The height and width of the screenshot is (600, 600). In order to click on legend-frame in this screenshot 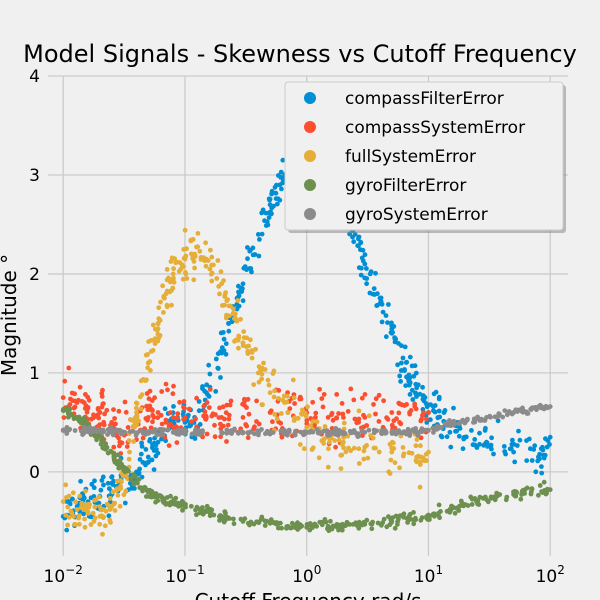, I will do `click(424, 156)`.